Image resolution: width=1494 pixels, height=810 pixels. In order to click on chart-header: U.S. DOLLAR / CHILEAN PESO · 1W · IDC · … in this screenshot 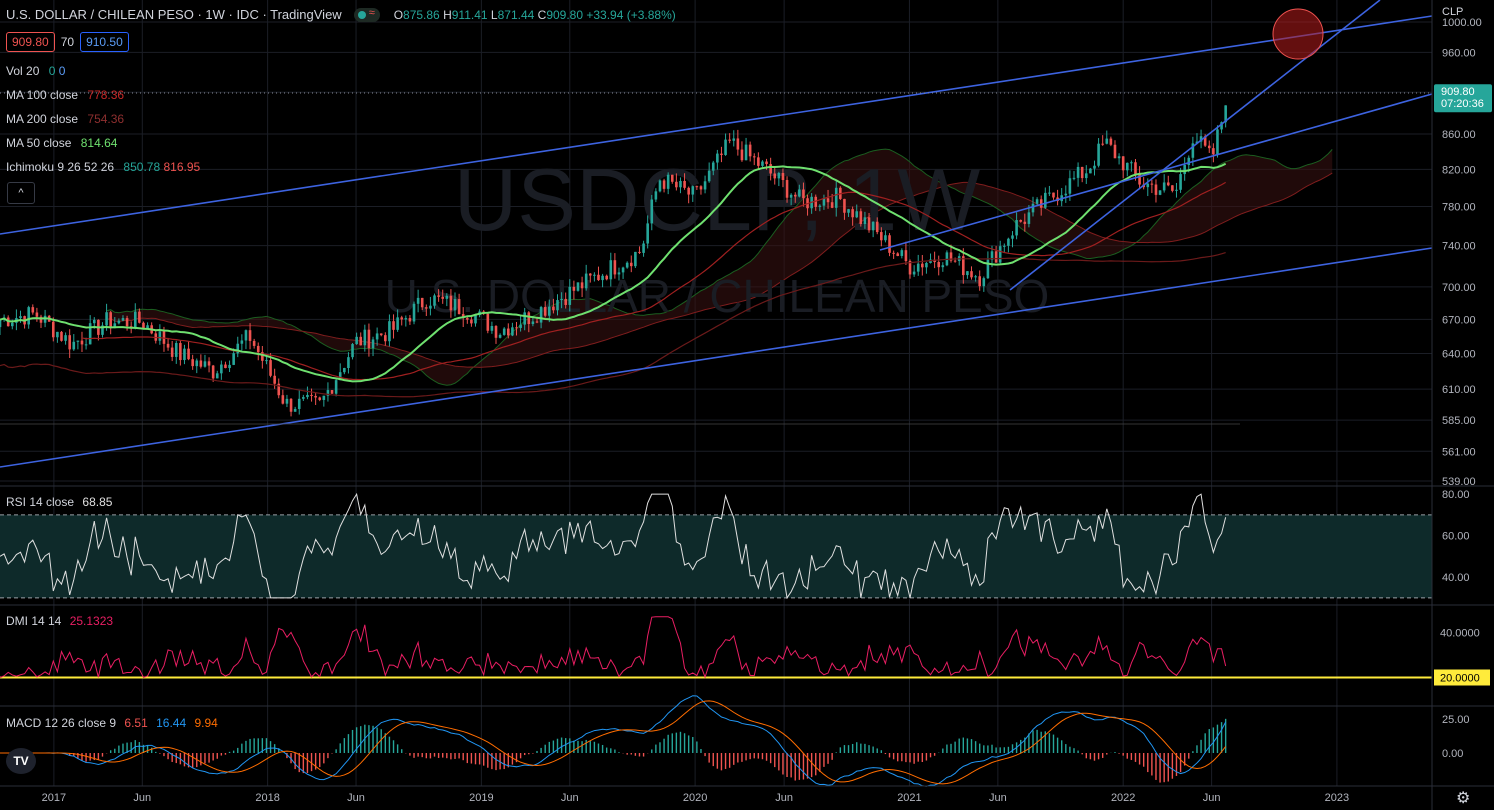, I will do `click(341, 15)`.